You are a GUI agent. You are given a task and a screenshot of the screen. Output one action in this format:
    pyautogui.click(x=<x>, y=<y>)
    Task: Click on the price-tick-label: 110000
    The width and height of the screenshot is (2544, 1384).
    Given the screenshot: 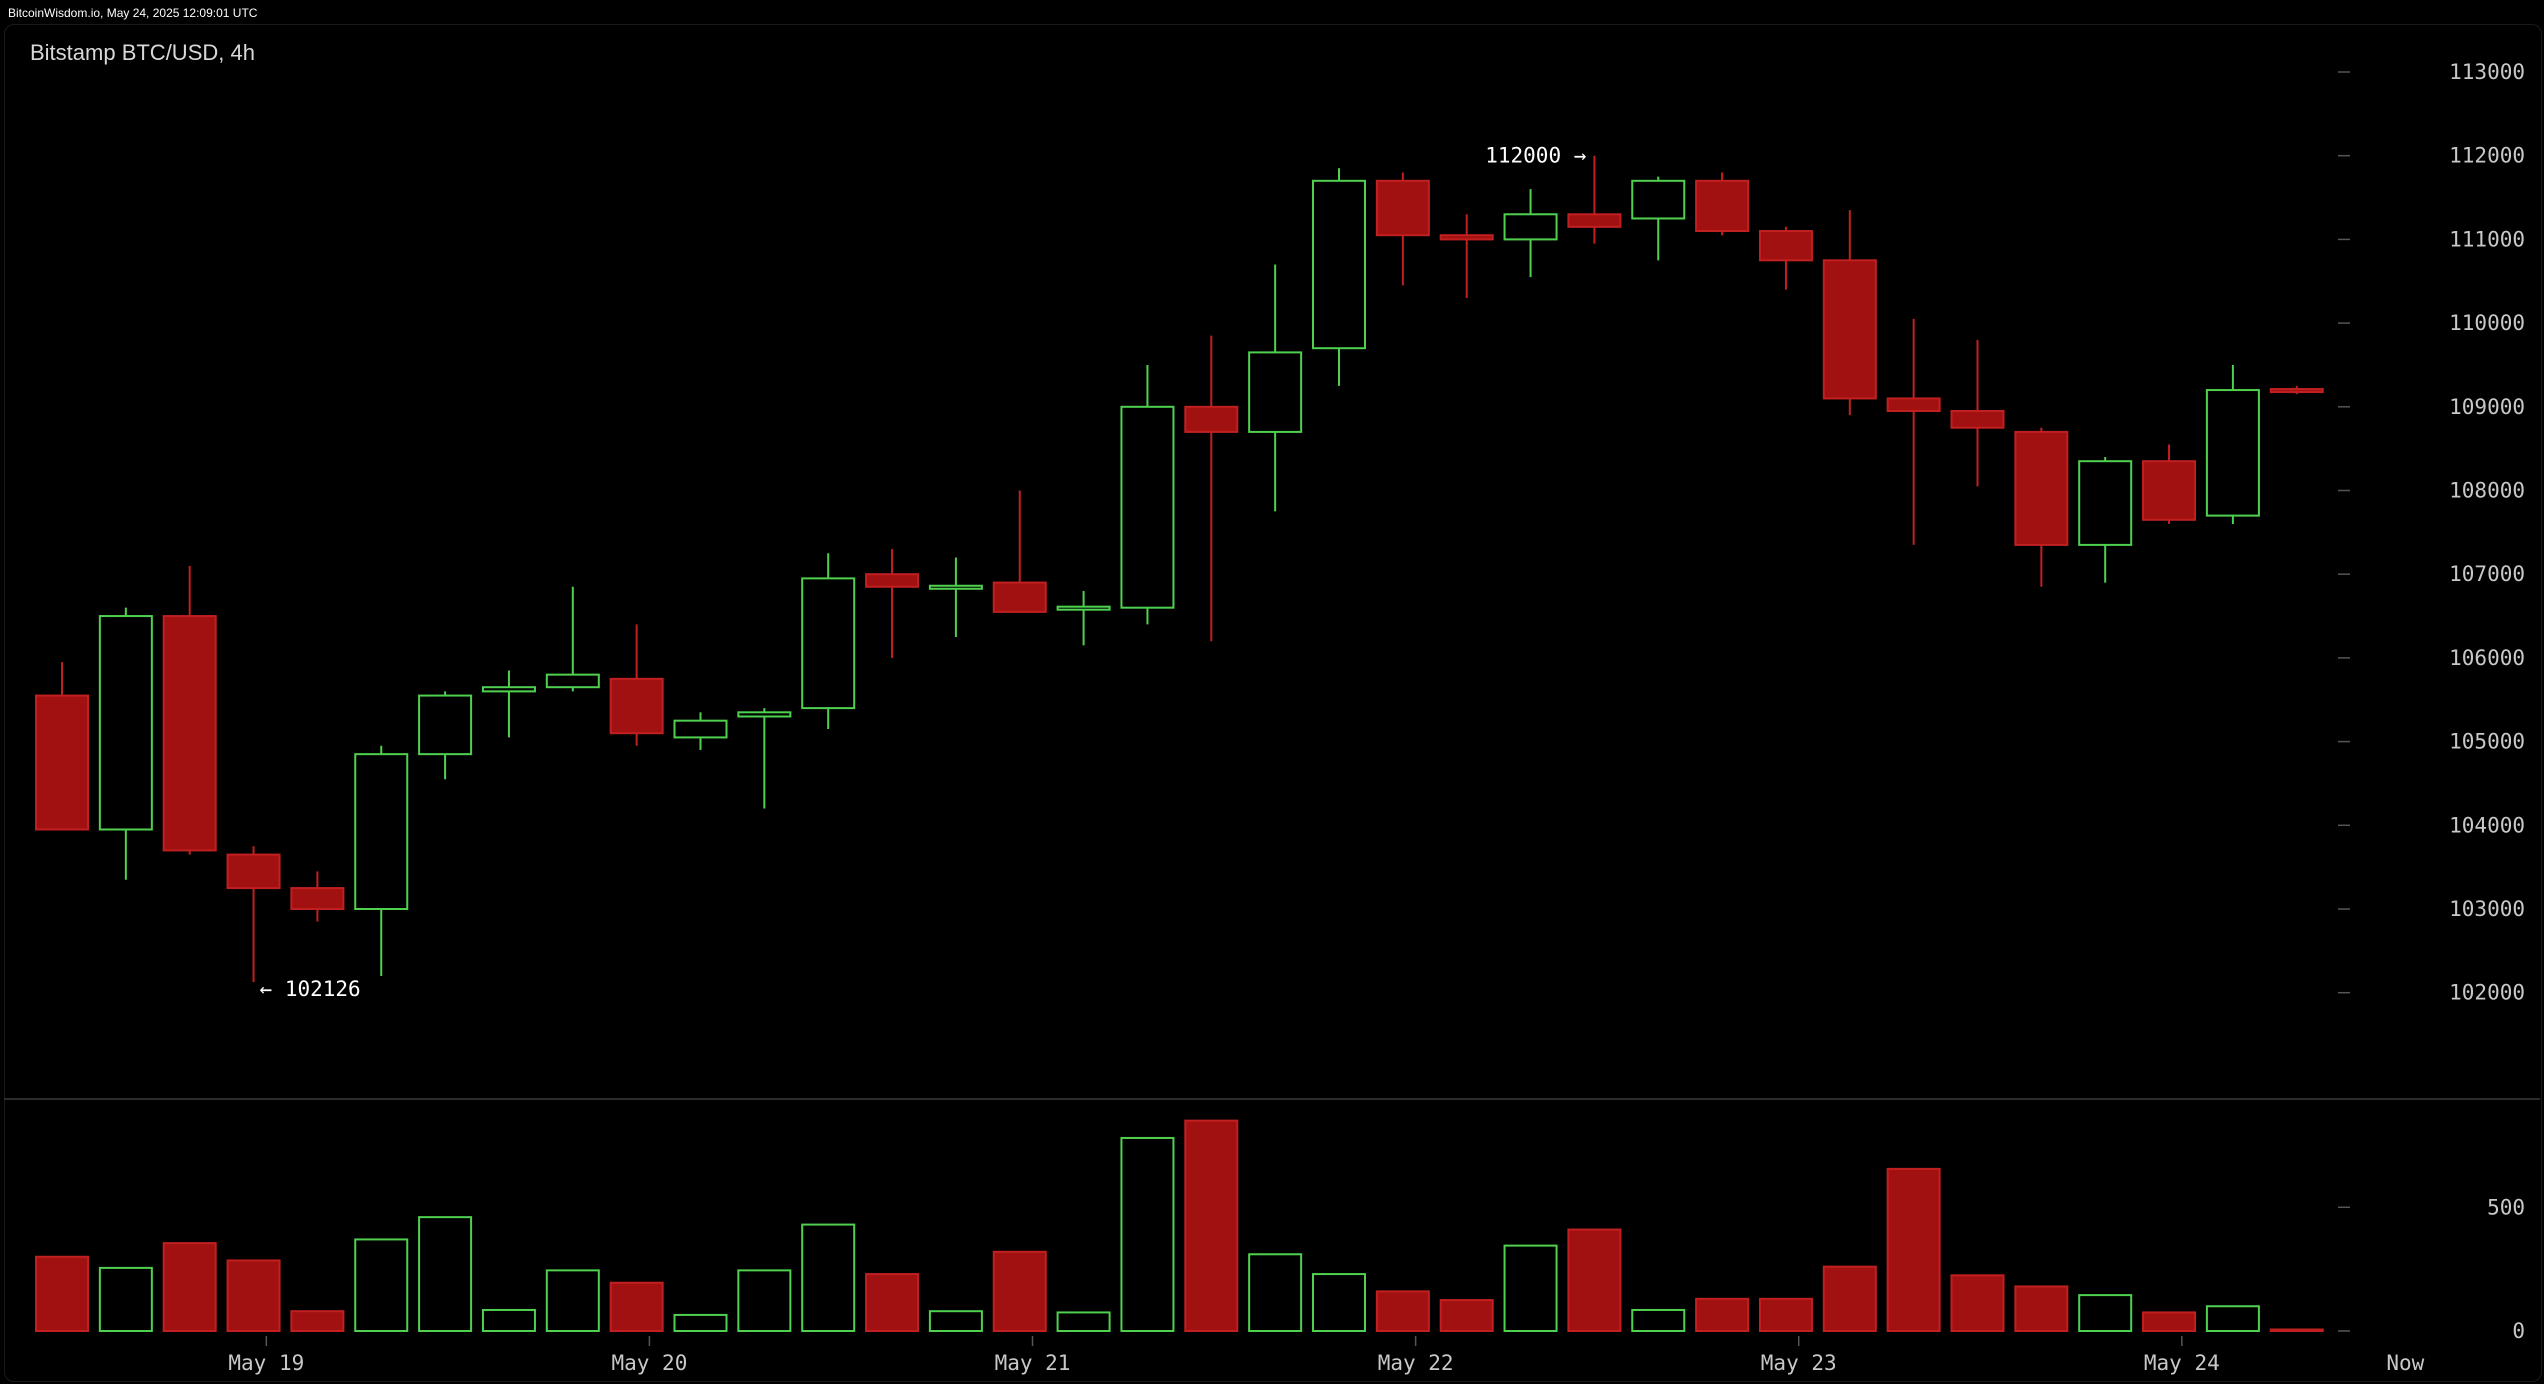 What is the action you would take?
    pyautogui.click(x=2487, y=323)
    